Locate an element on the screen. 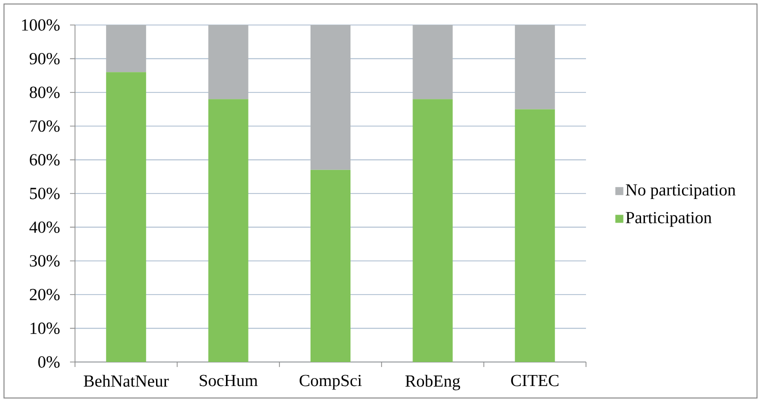 The height and width of the screenshot is (402, 760). x-tick-label: CompSci is located at coordinates (331, 382).